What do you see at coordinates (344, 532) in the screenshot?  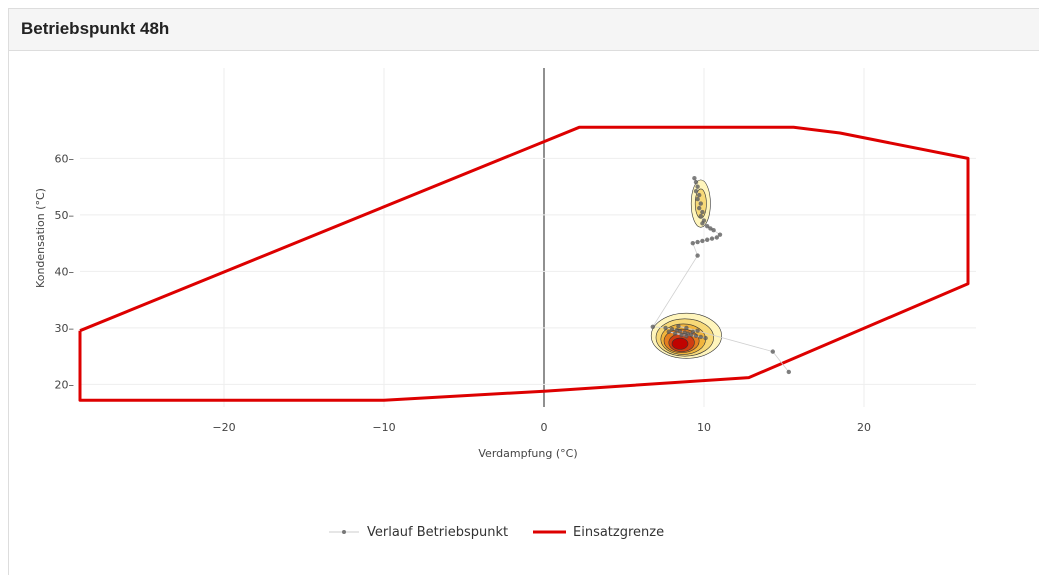 I see `legend-swatch-verlauf-marker` at bounding box center [344, 532].